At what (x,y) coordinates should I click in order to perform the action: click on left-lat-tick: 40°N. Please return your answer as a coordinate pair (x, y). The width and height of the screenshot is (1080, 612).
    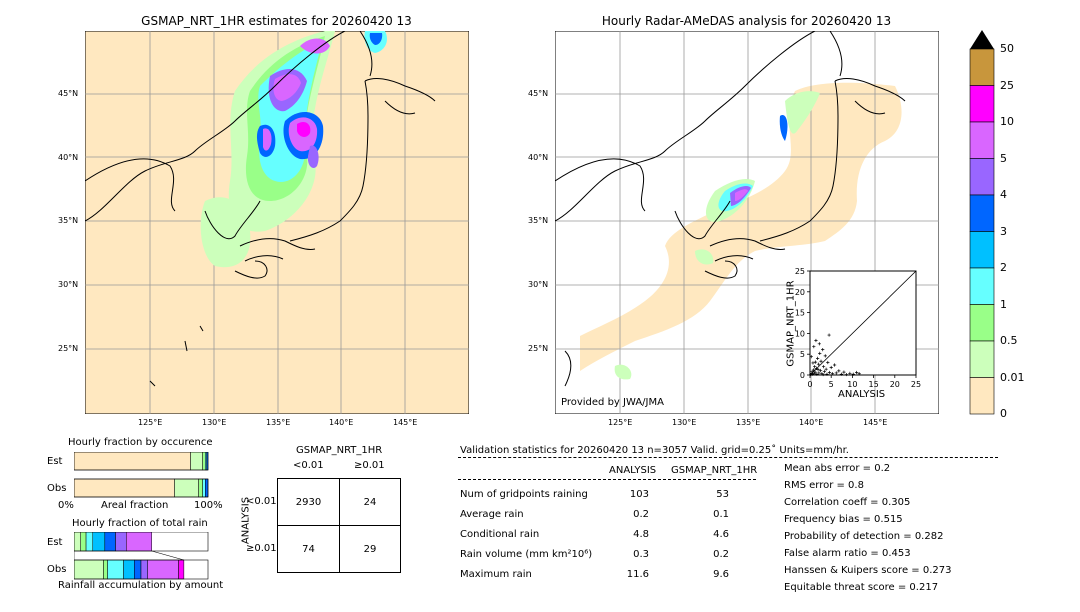
    Looking at the image, I should click on (68, 157).